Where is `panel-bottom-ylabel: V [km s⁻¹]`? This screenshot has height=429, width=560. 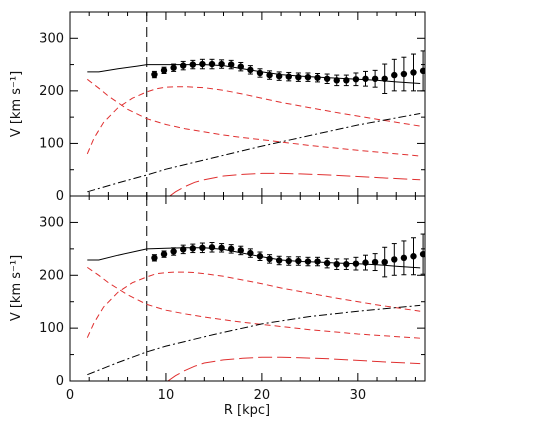
panel-bottom-ylabel: V [km s⁻¹] is located at coordinates (16, 288).